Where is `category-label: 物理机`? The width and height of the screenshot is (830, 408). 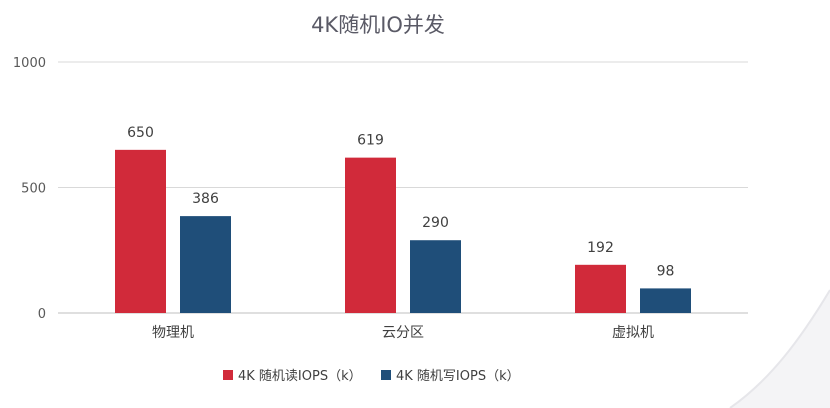 category-label: 物理机 is located at coordinates (173, 333).